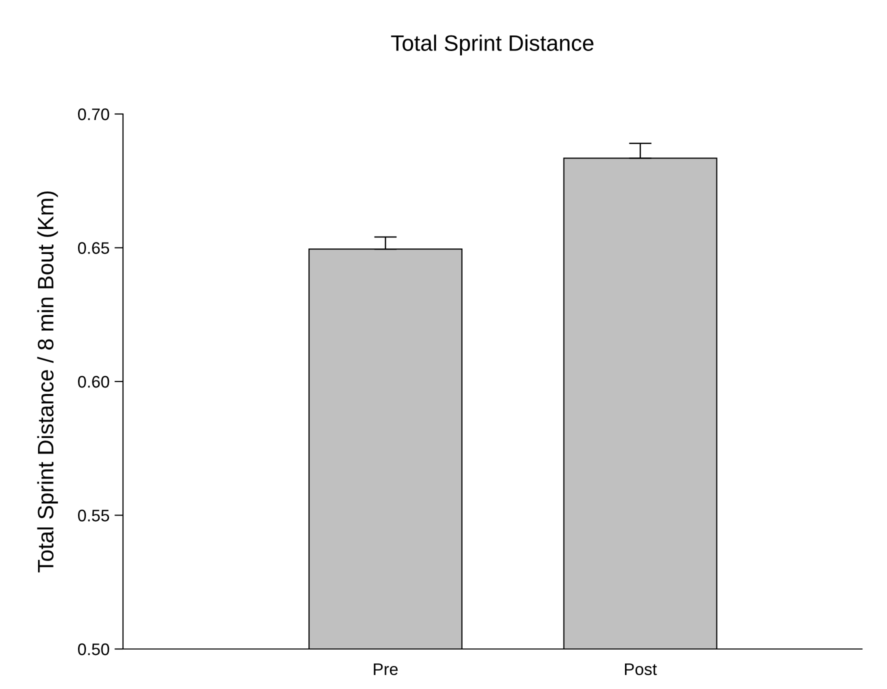 Image resolution: width=887 pixels, height=689 pixels. I want to click on x-tick-label: Post, so click(640, 670).